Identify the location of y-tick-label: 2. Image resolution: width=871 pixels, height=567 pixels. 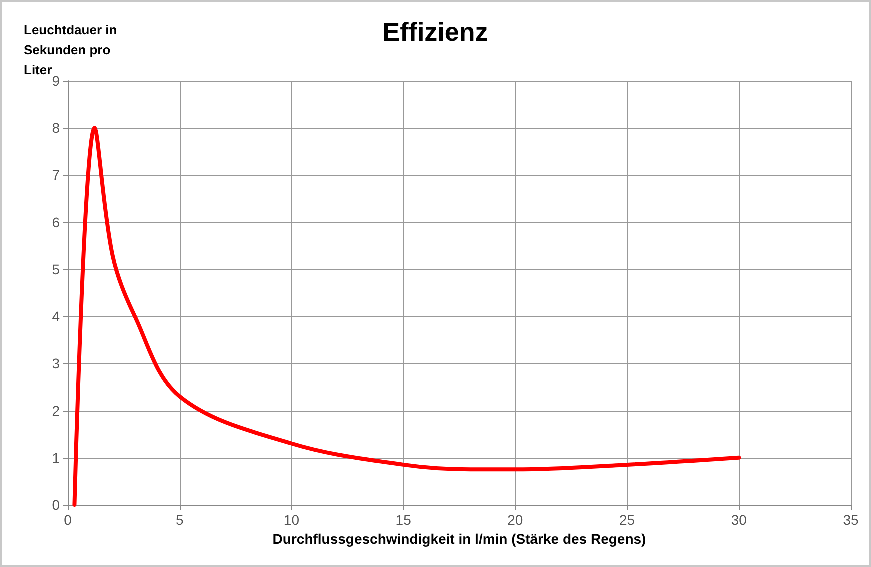
(56, 410).